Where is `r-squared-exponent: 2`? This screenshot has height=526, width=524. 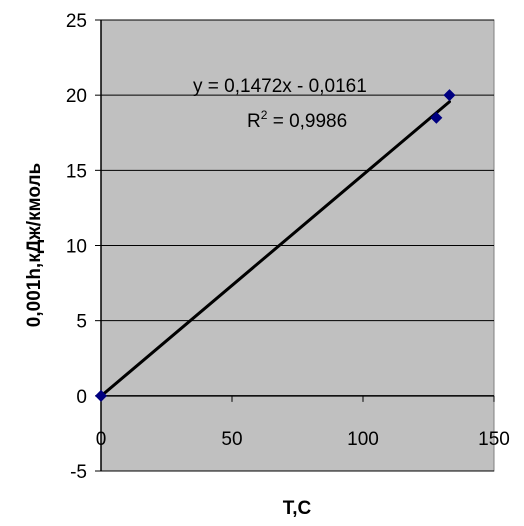
r-squared-exponent: 2 is located at coordinates (264, 115).